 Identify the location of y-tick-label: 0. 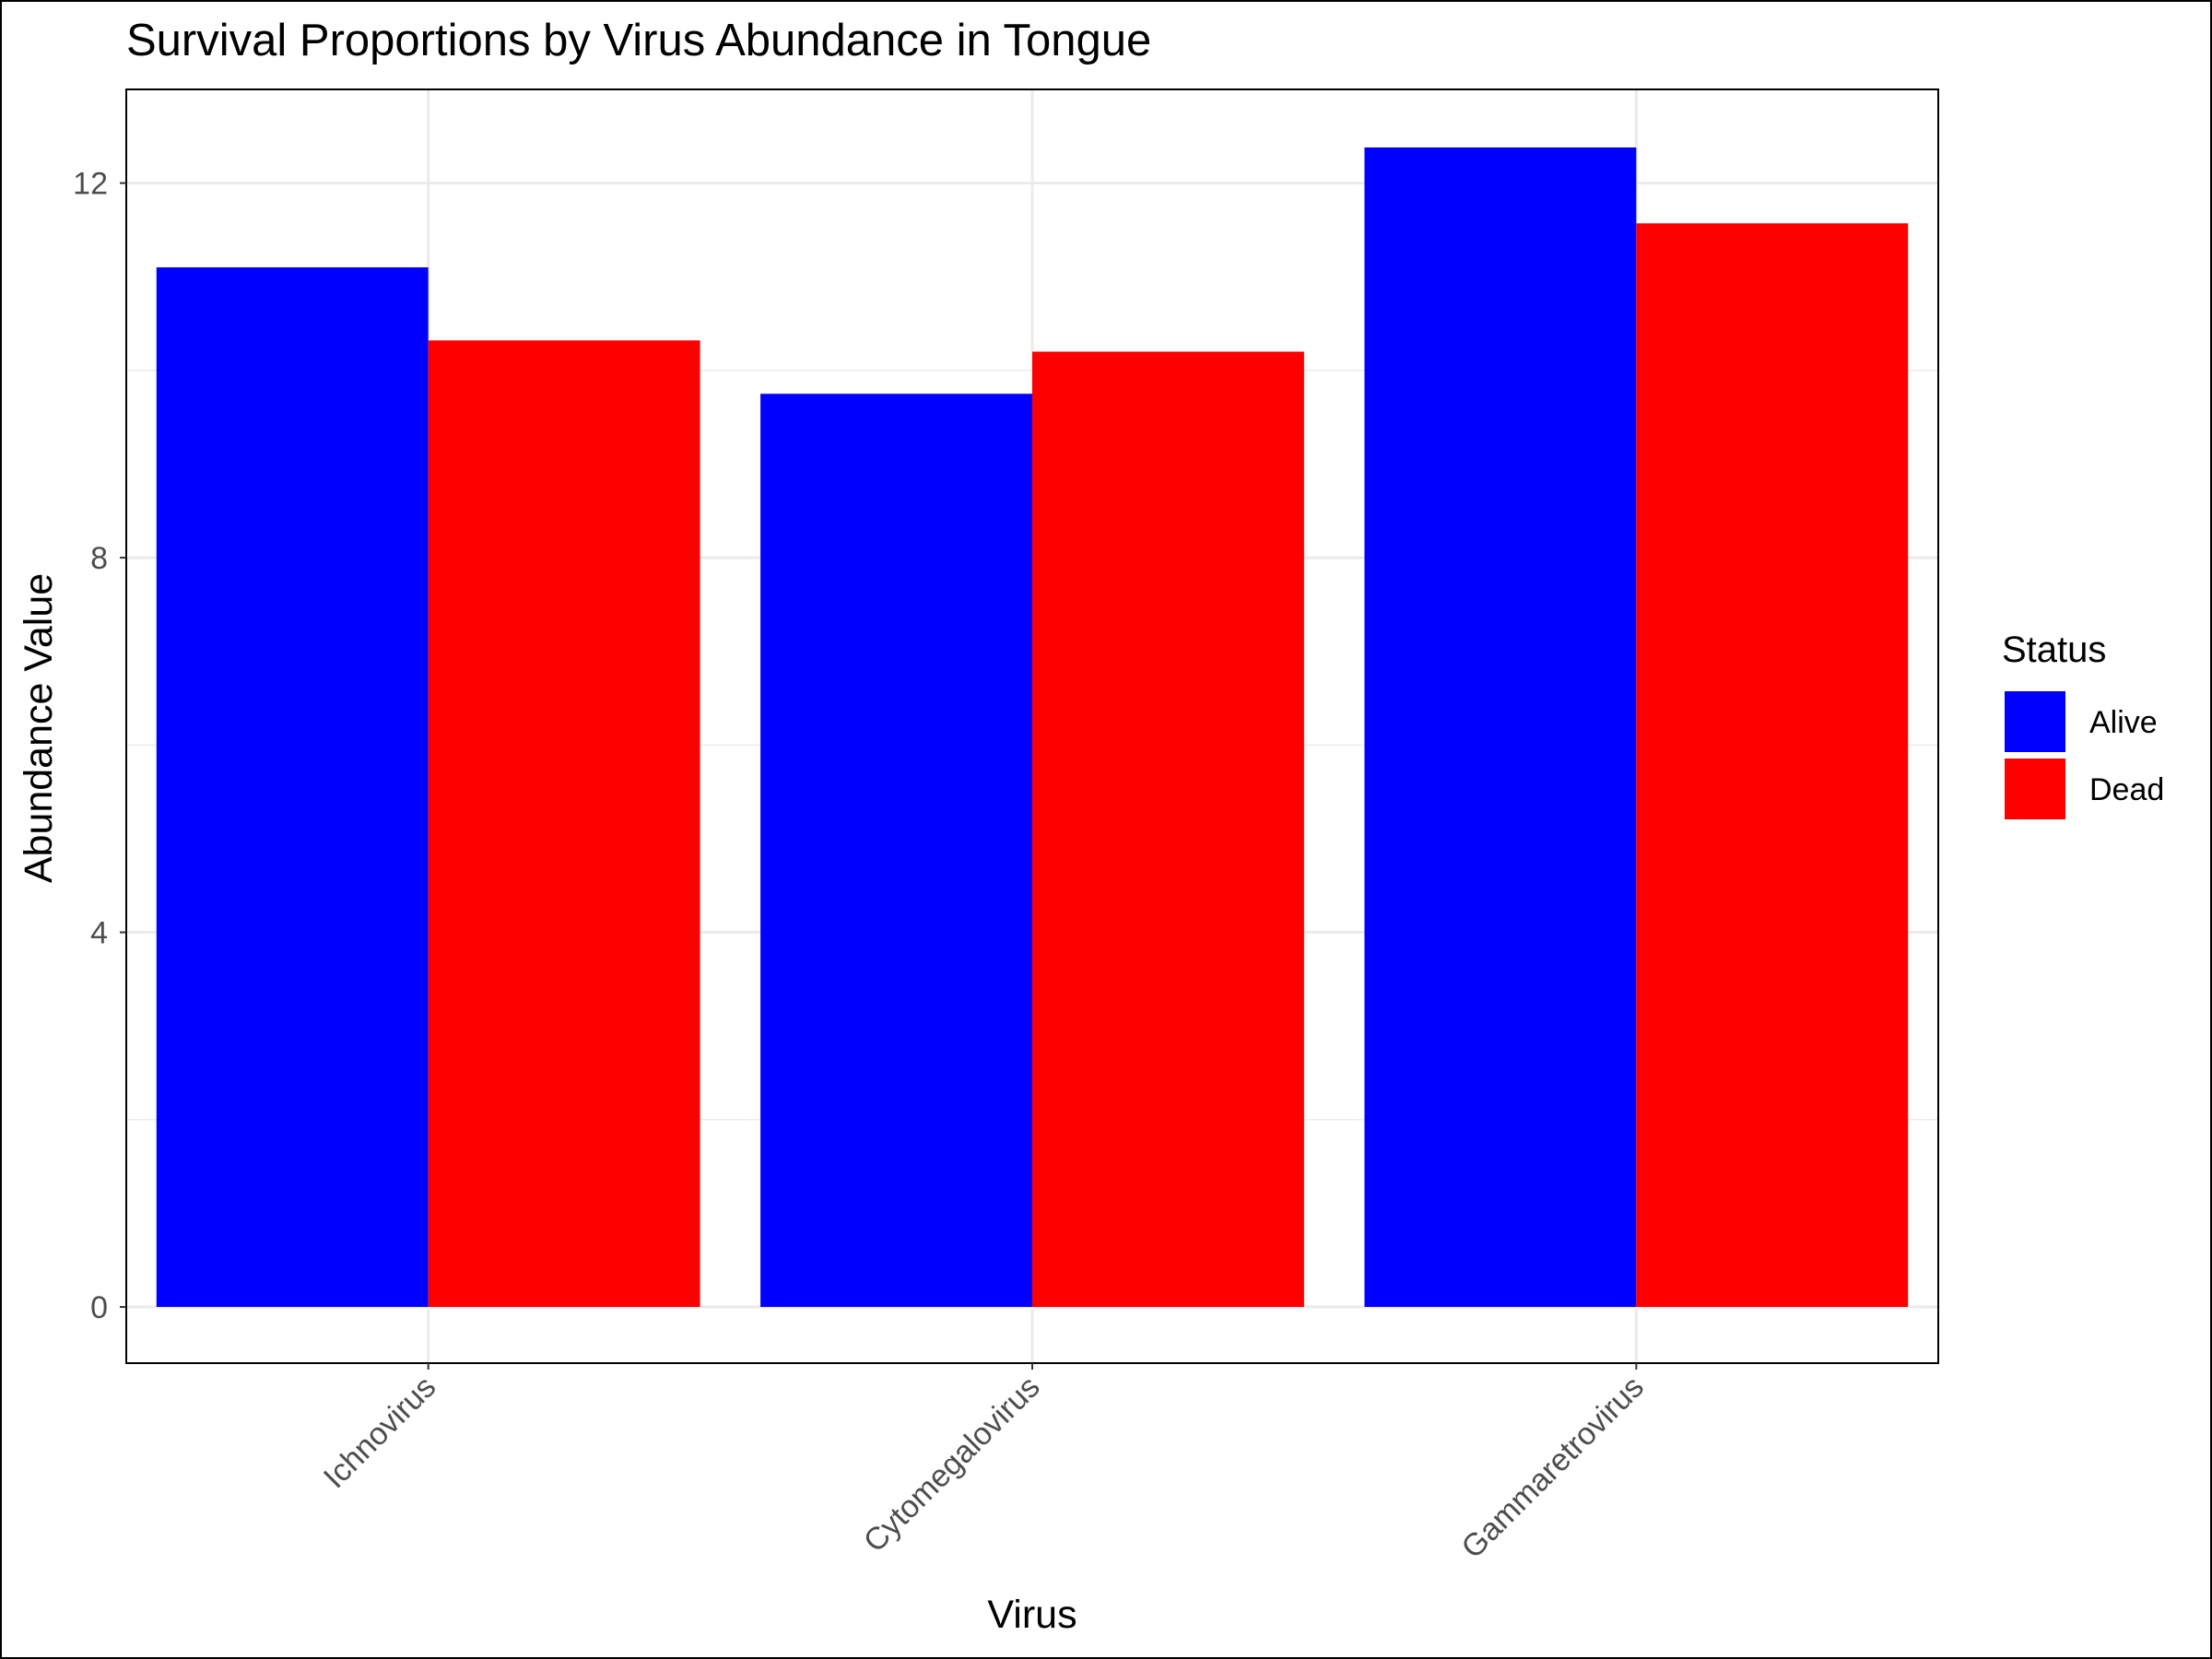
(99, 1307).